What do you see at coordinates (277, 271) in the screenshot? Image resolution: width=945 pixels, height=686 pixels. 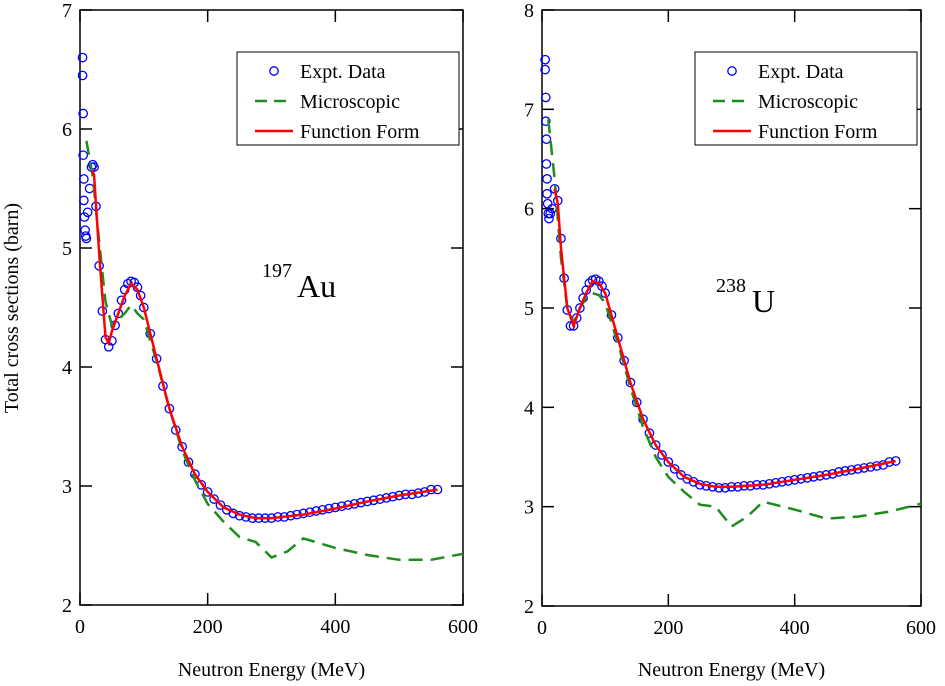 I see `annotation-mass: 197` at bounding box center [277, 271].